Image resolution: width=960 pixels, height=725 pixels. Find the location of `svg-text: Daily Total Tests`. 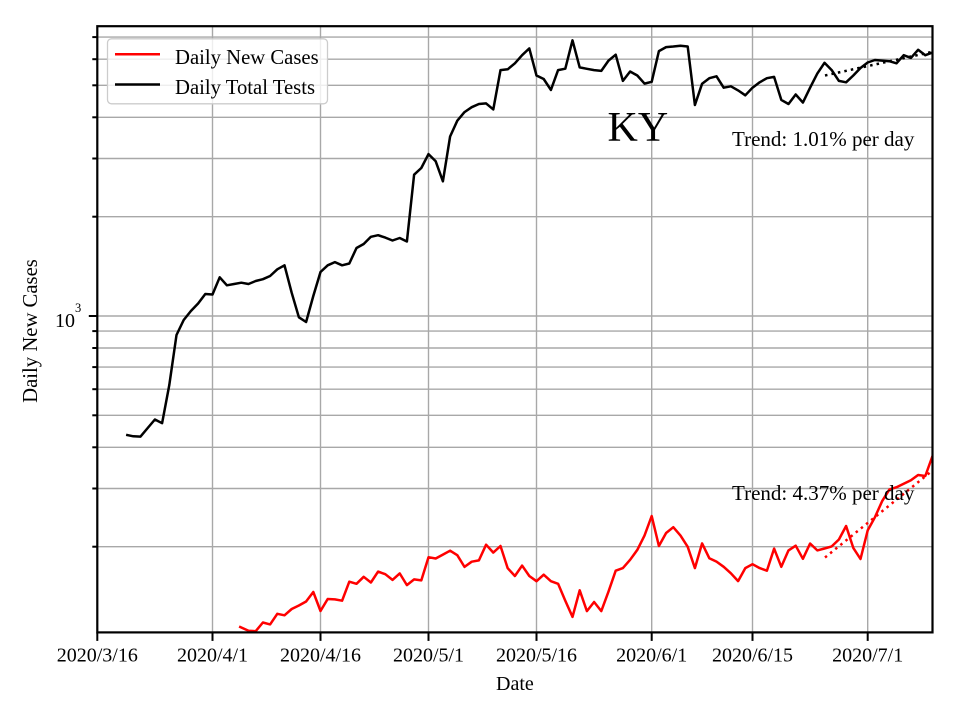

svg-text: Daily Total Tests is located at coordinates (245, 88).